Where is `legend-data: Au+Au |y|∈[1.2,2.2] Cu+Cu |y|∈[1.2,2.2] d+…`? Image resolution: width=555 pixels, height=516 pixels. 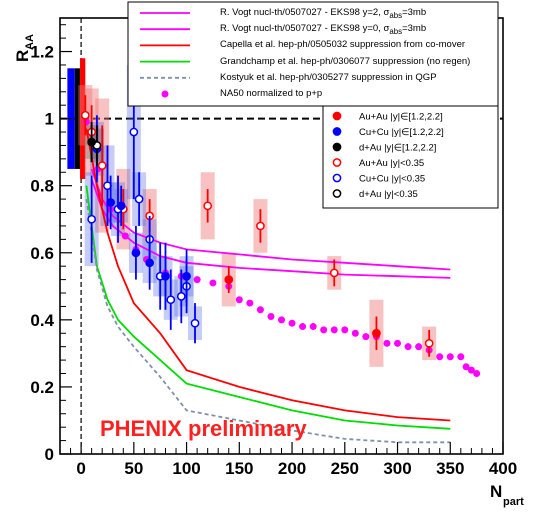
legend-data: Au+Au |y|∈[1.2,2.2] Cu+Cu |y|∈[1.2,2.2] d+… is located at coordinates (410, 157).